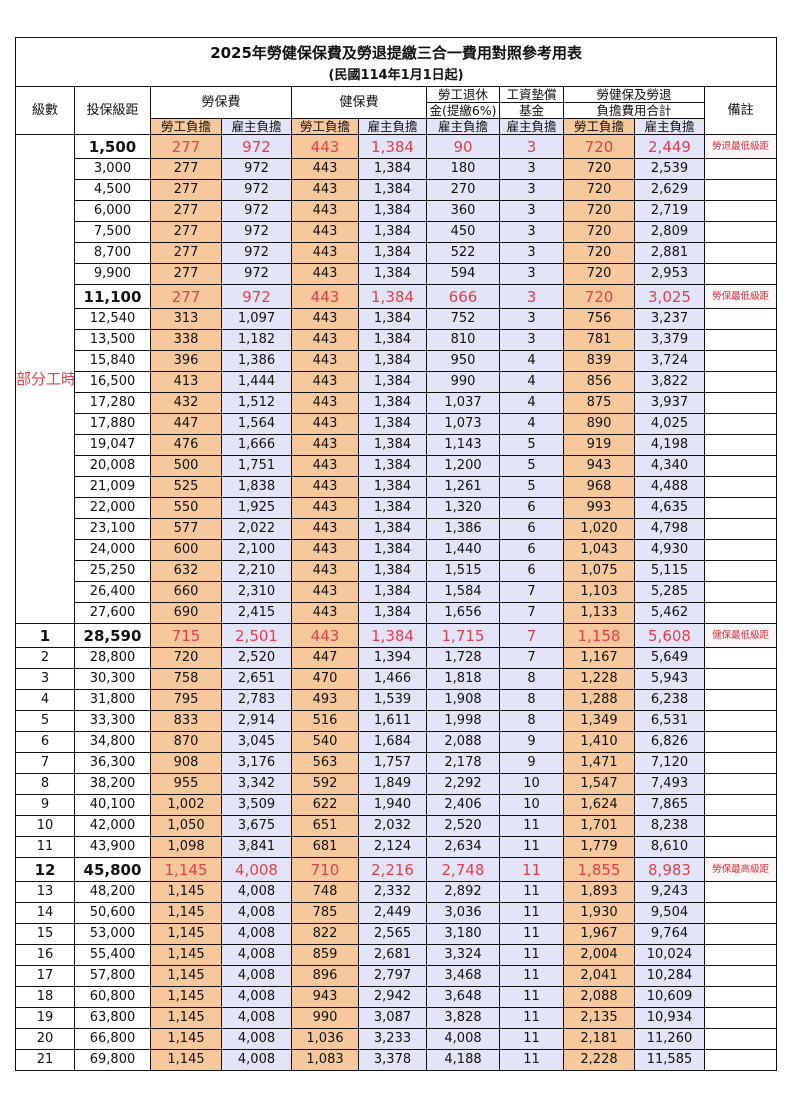 The image size is (791, 1120). What do you see at coordinates (599, 529) in the screenshot?
I see `total-employee-cell: 1,020` at bounding box center [599, 529].